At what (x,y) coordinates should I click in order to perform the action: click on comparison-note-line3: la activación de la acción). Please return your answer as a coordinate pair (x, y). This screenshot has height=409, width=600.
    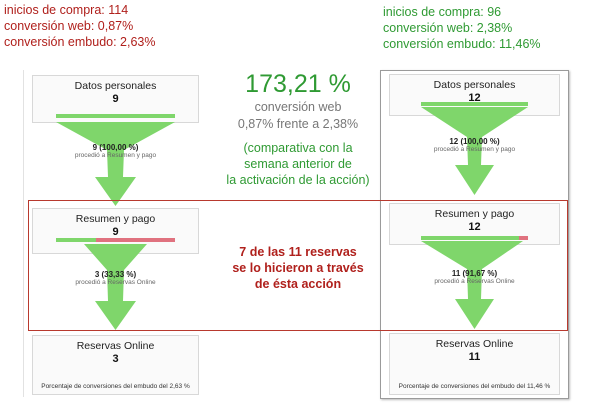
    Looking at the image, I should click on (298, 180).